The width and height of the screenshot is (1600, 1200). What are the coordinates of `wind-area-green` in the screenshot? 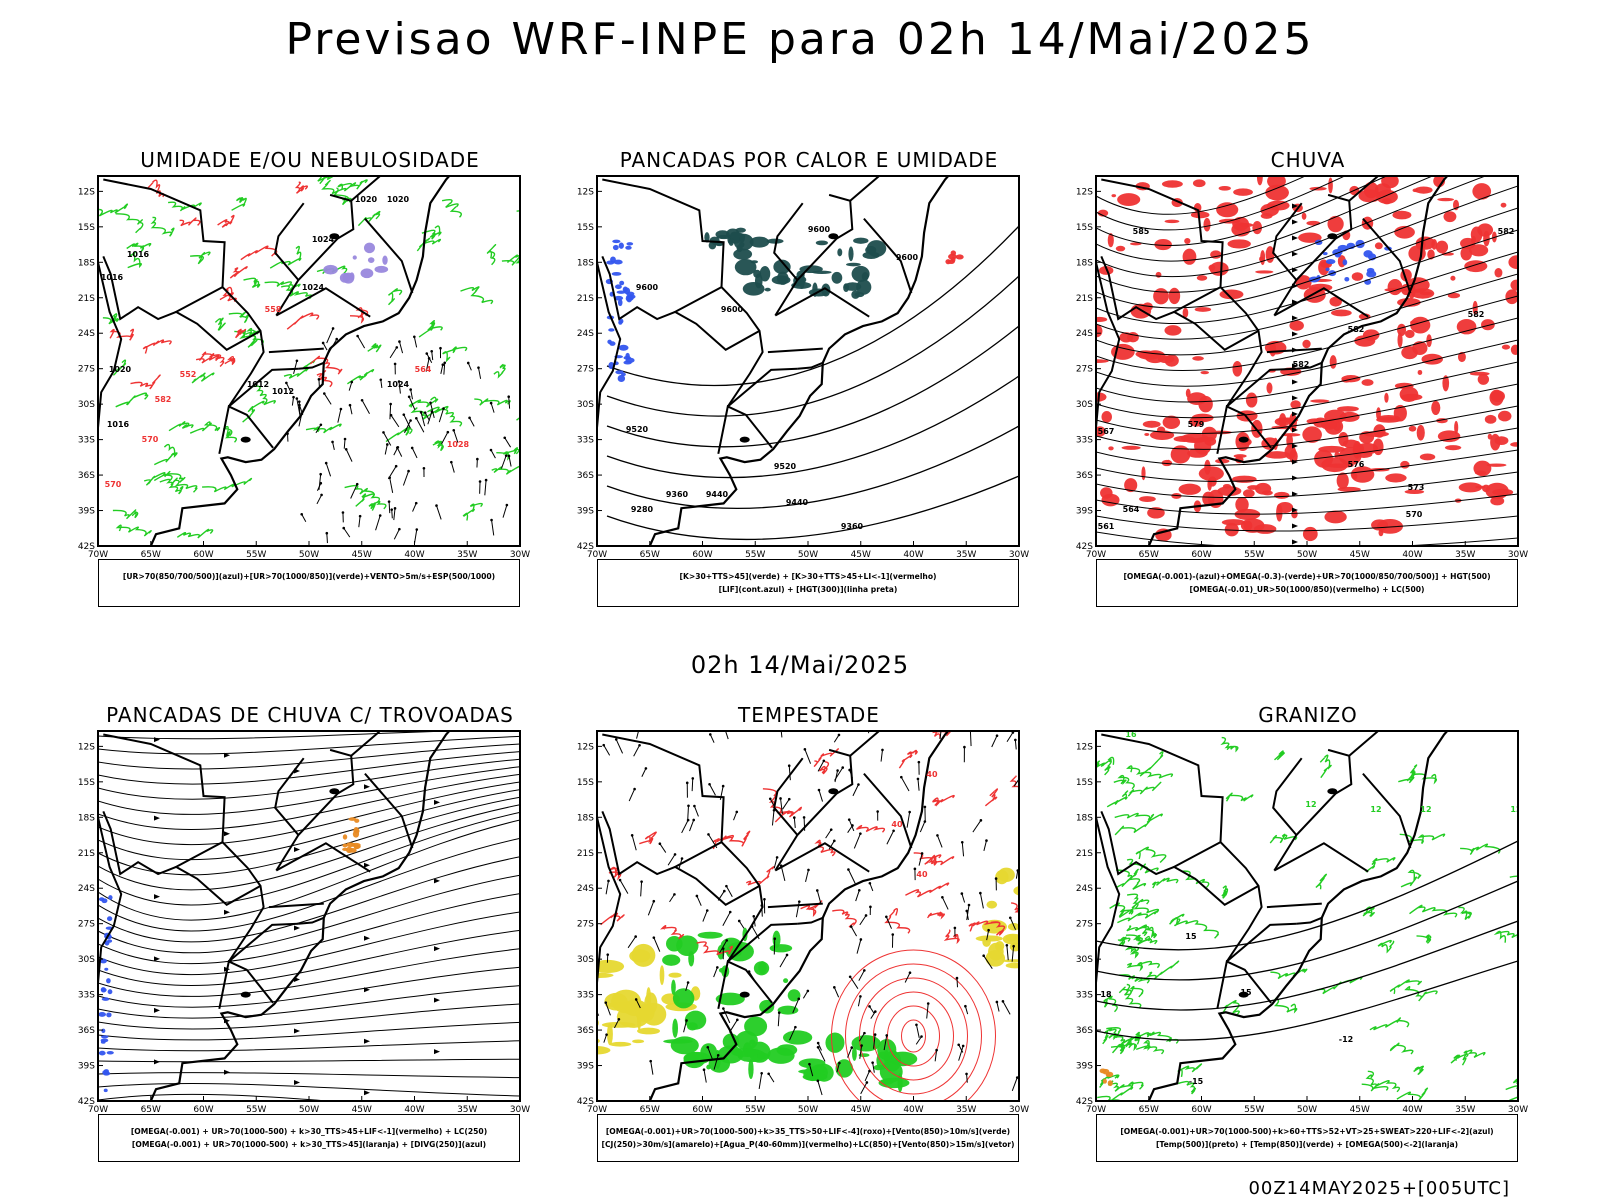 It's located at (781, 948).